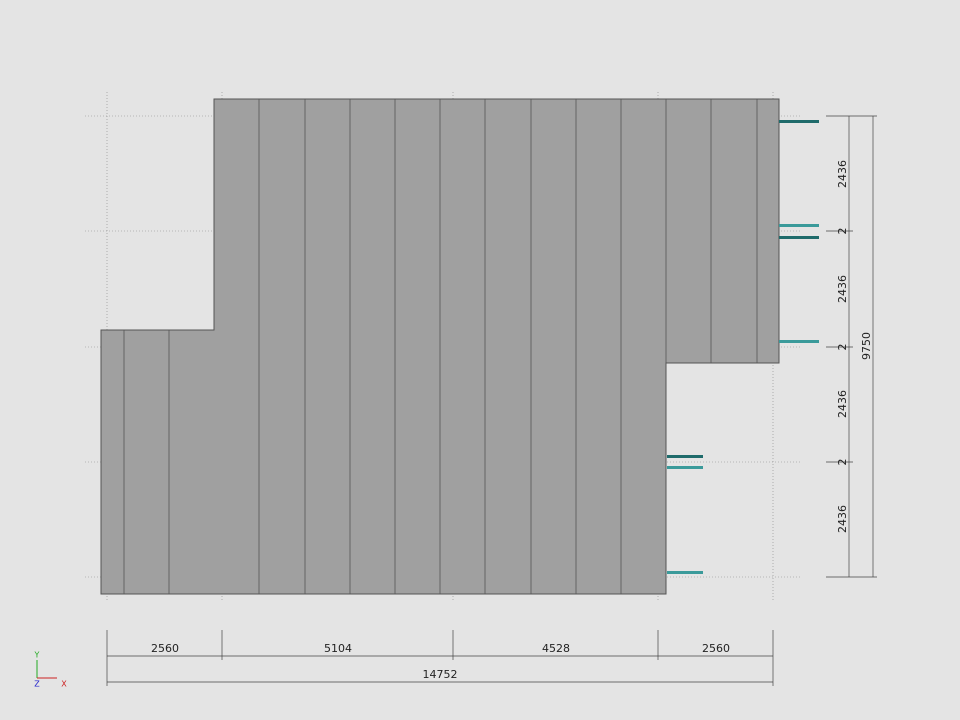 Image resolution: width=960 pixels, height=720 pixels. What do you see at coordinates (51, 670) in the screenshot?
I see `axis-triad: Y Z X` at bounding box center [51, 670].